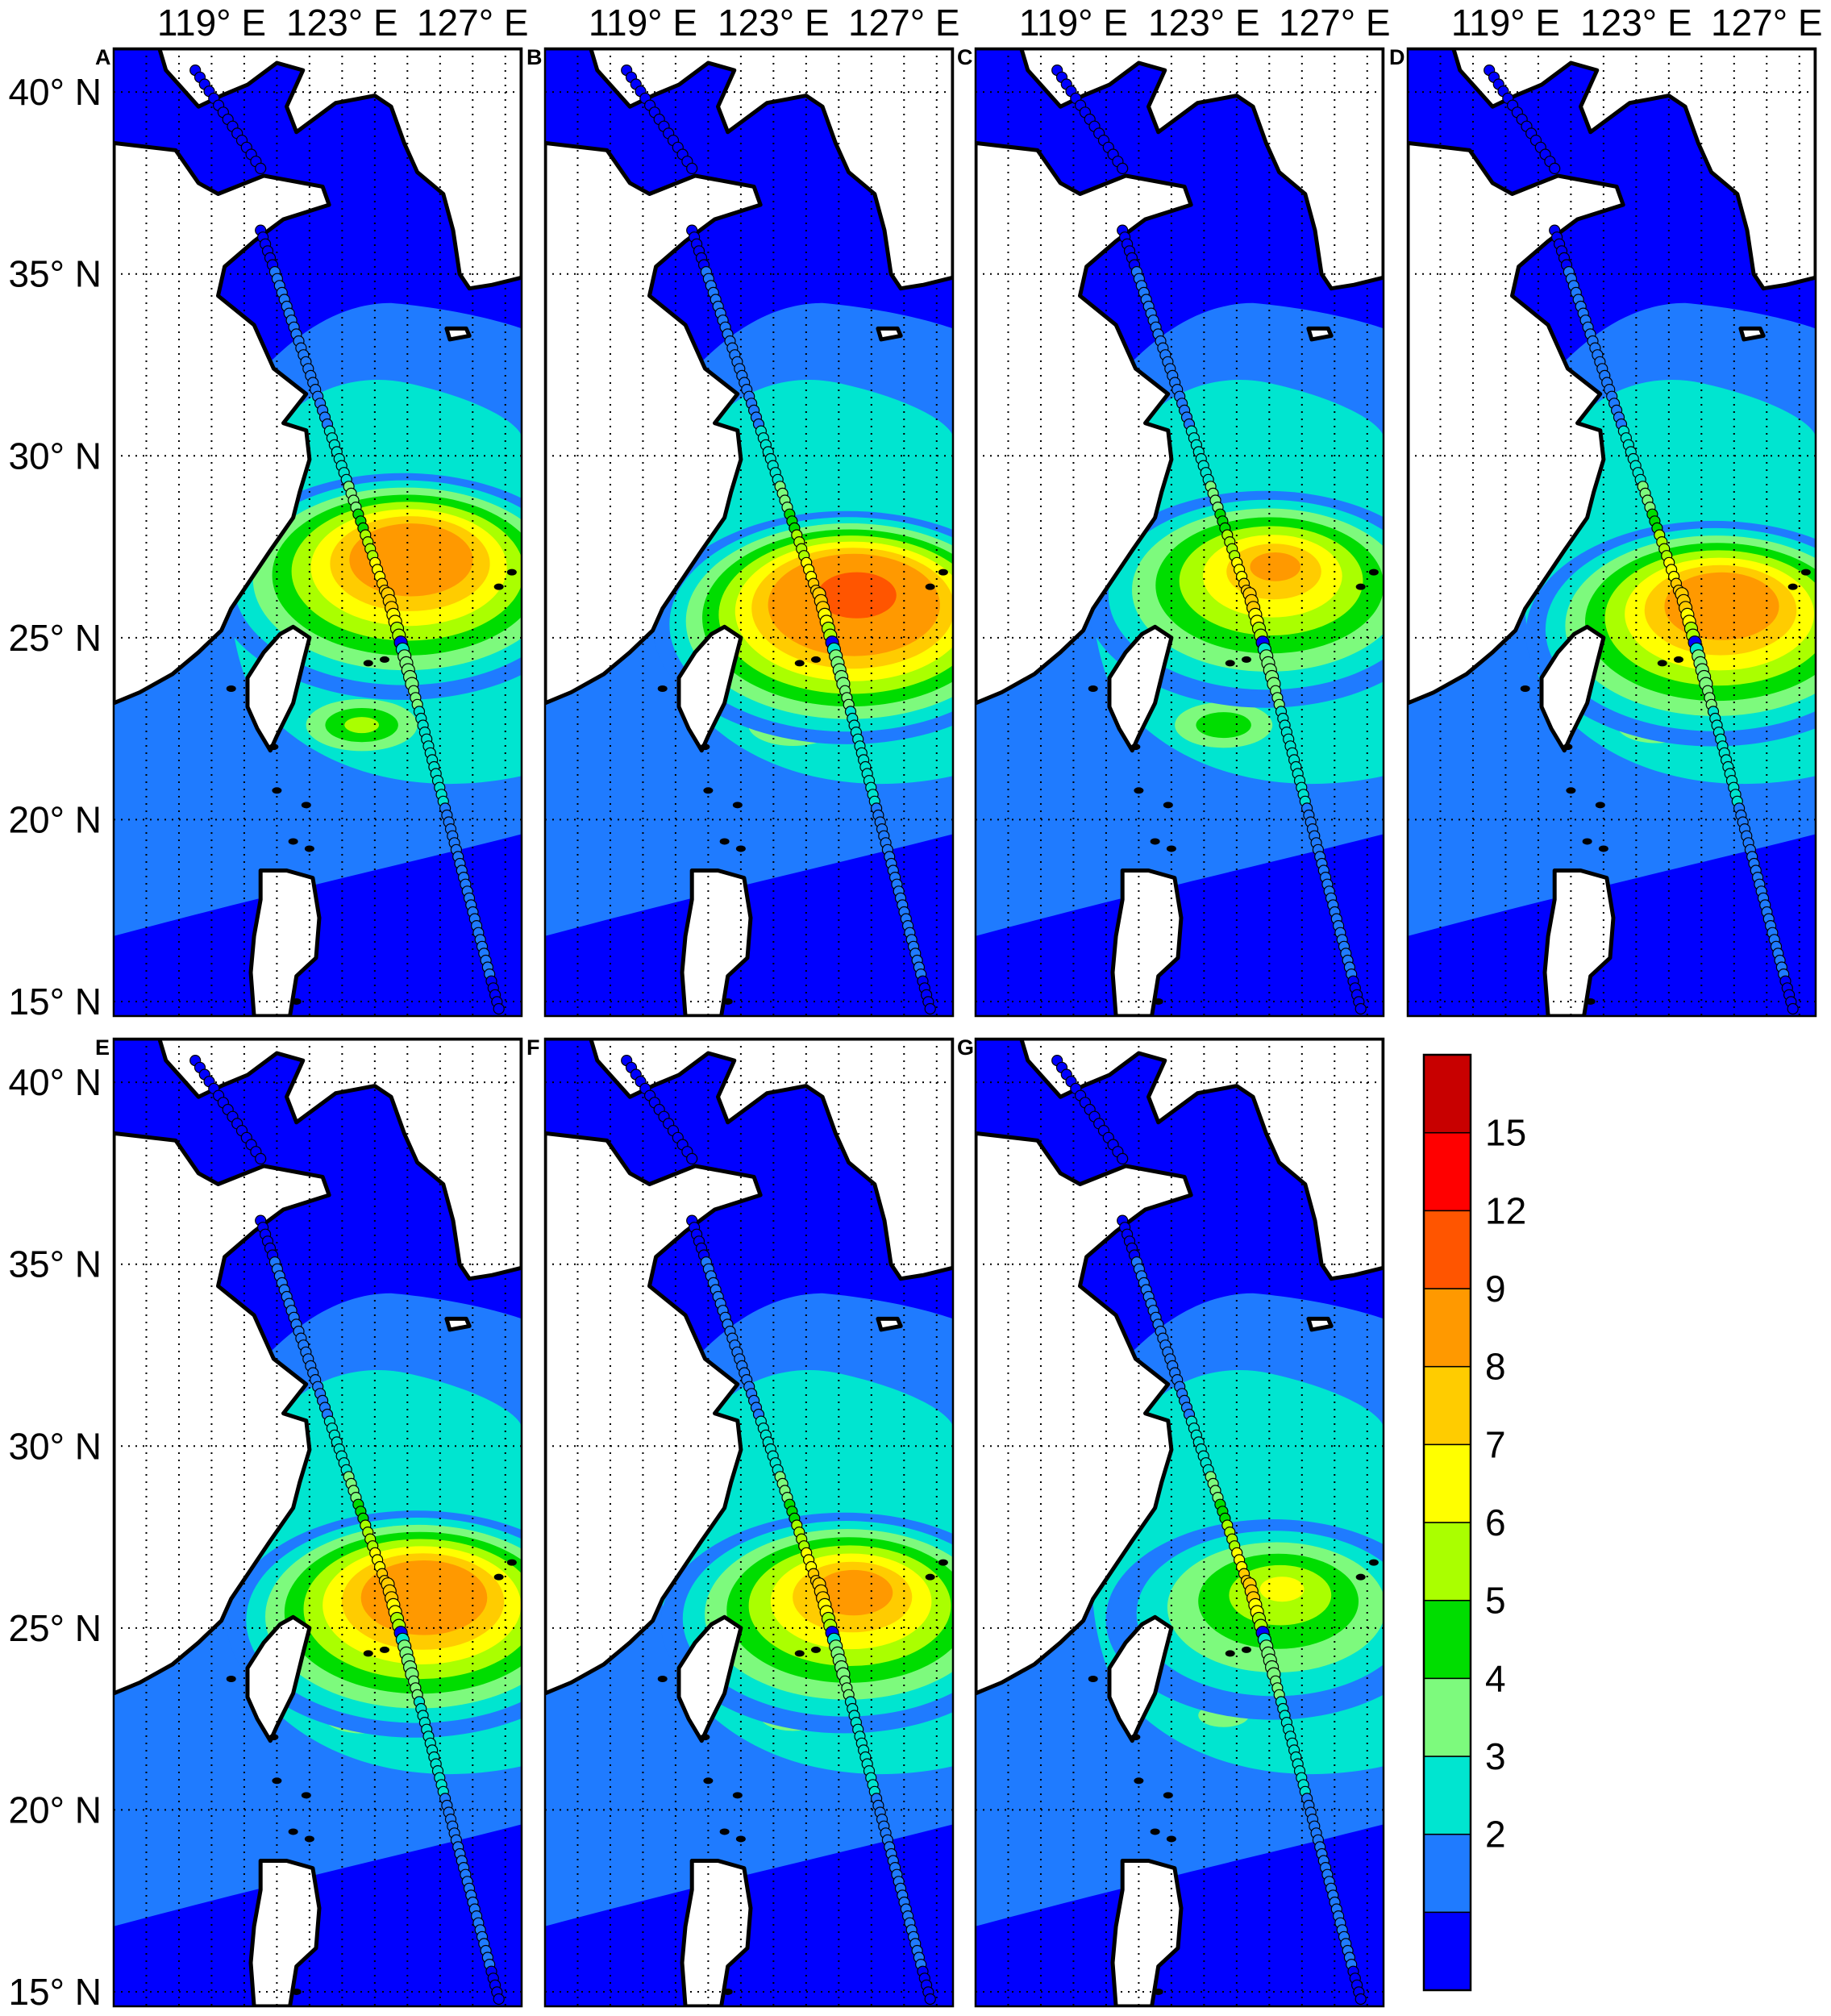  I want to click on lat-tick-label: 20° N, so click(55, 1810).